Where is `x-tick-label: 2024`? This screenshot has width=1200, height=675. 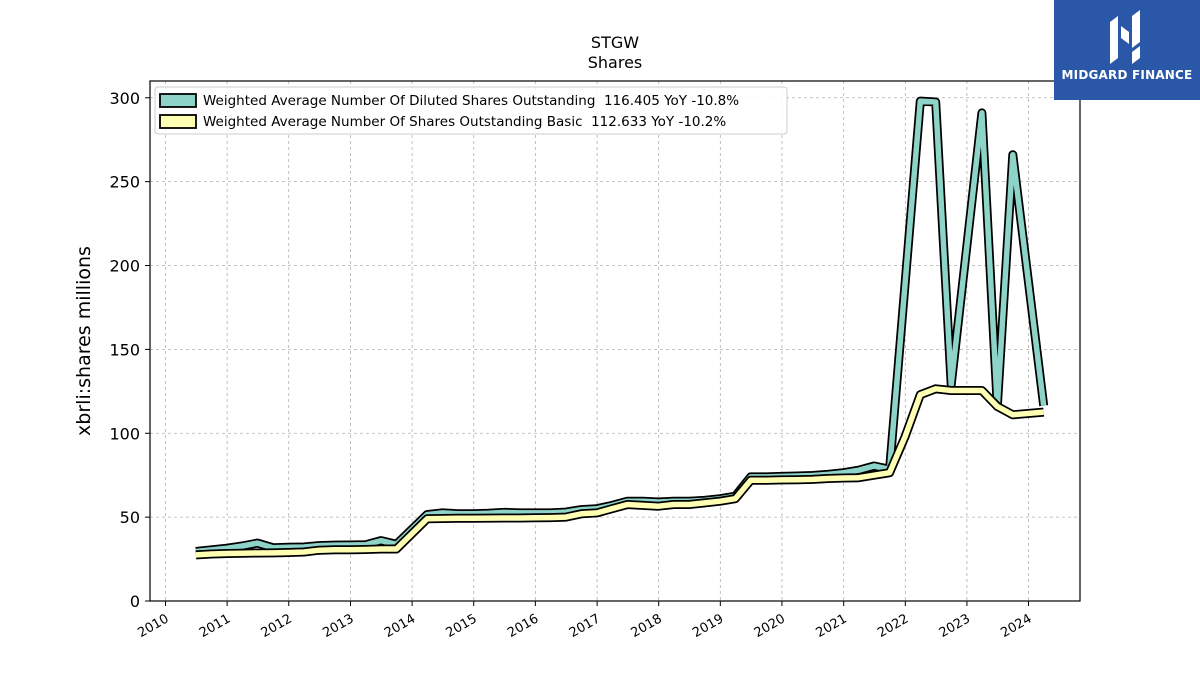 x-tick-label: 2024 is located at coordinates (1016, 626).